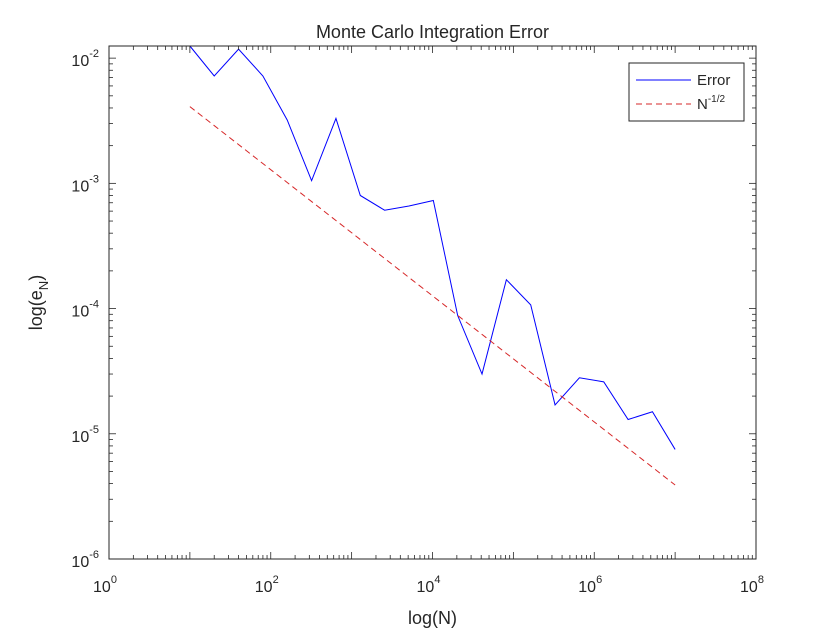  Describe the element at coordinates (85, 310) in the screenshot. I see `y-tick-label: 10⁻⁴` at that location.